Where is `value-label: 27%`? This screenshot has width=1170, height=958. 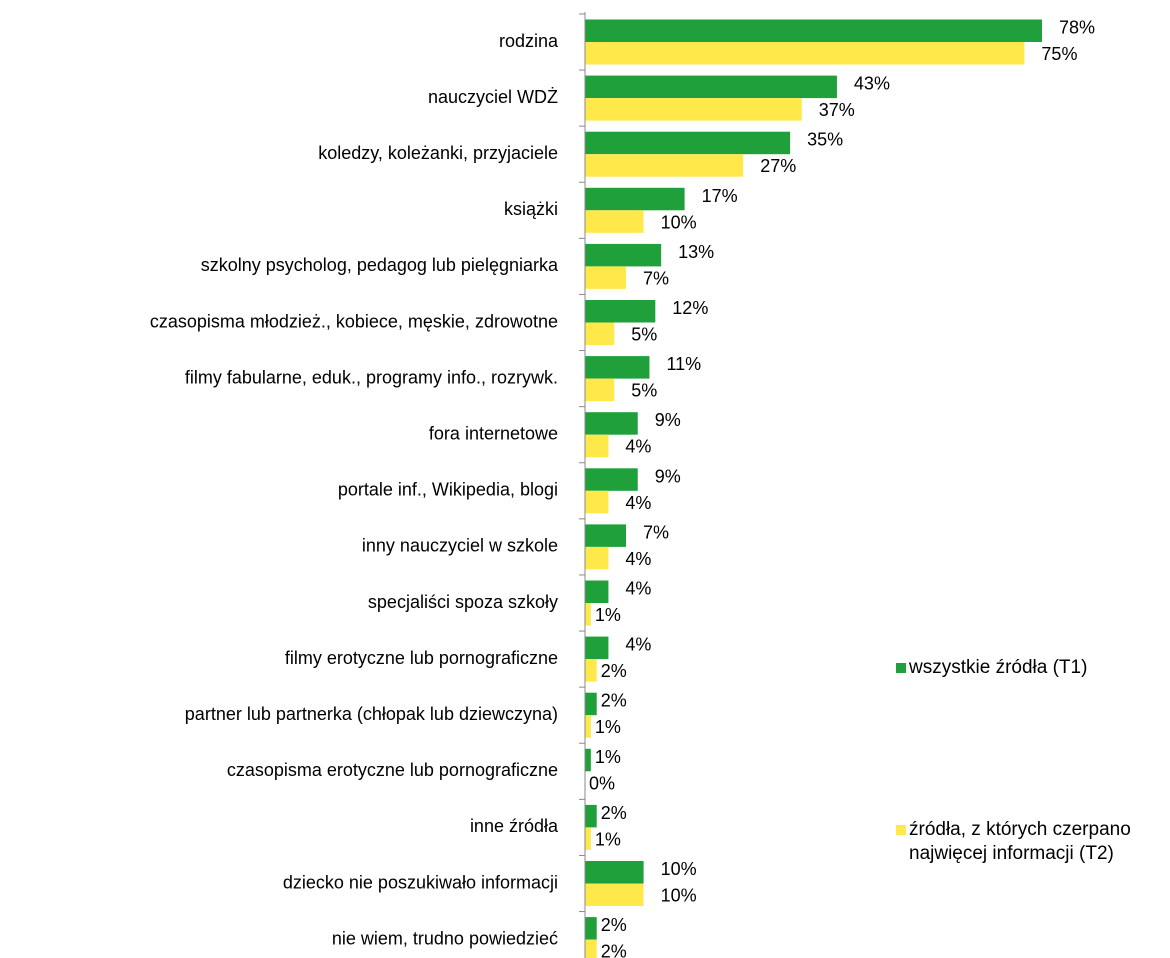
value-label: 27% is located at coordinates (778, 166).